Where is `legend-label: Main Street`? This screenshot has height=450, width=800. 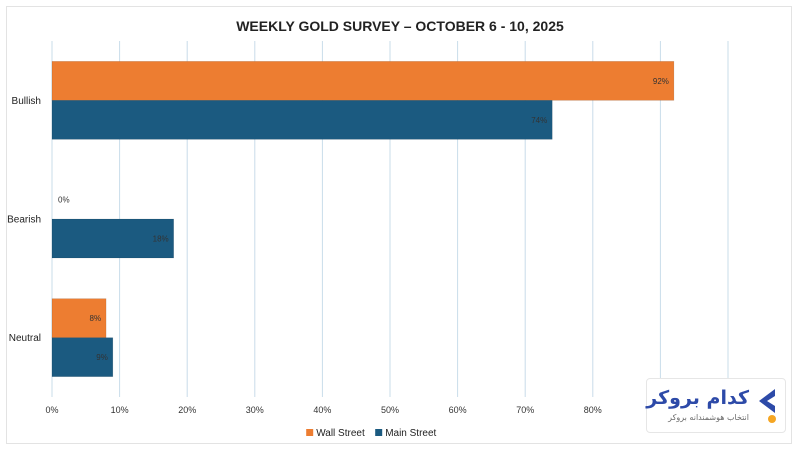
legend-label: Main Street is located at coordinates (410, 433).